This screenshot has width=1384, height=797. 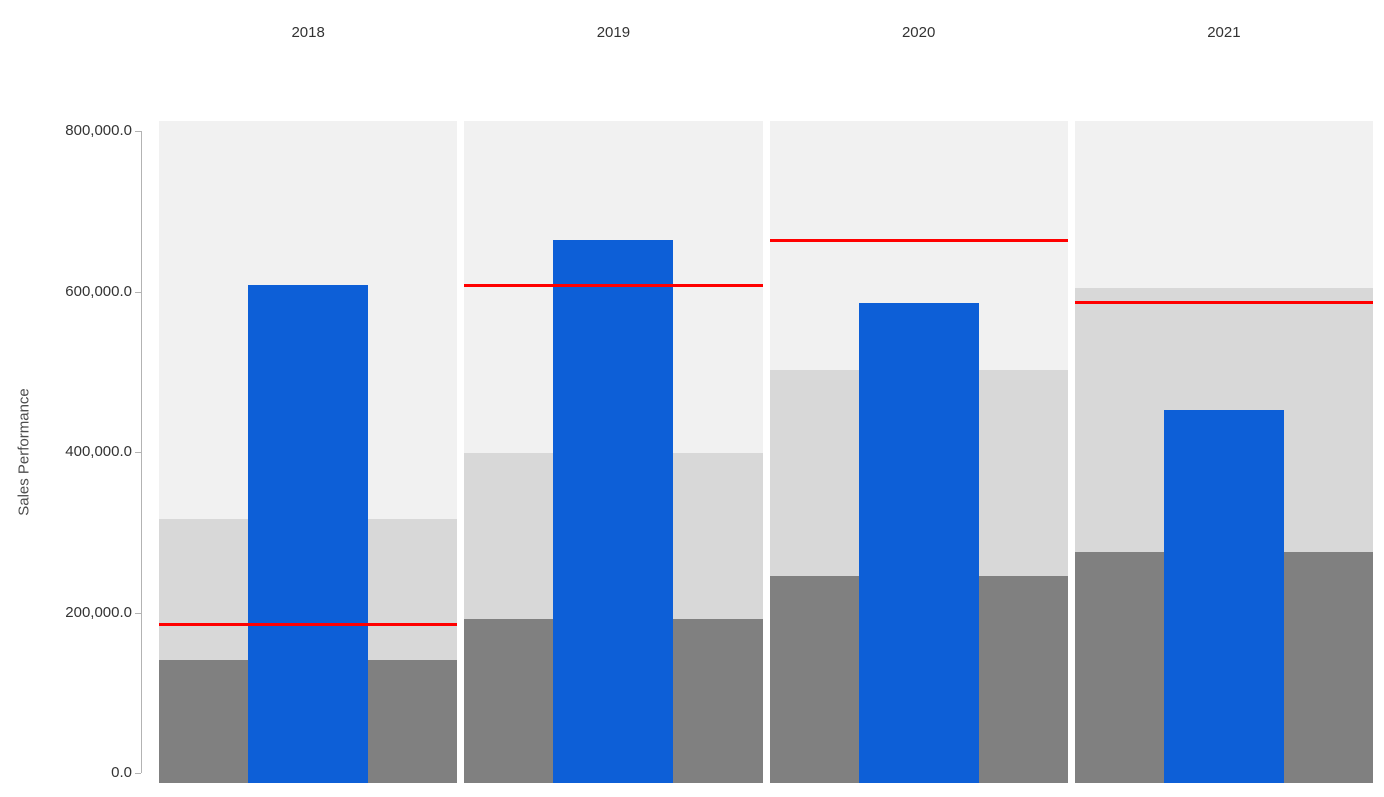 I want to click on y-axis-tick-label: 400,000.0, so click(x=98, y=451).